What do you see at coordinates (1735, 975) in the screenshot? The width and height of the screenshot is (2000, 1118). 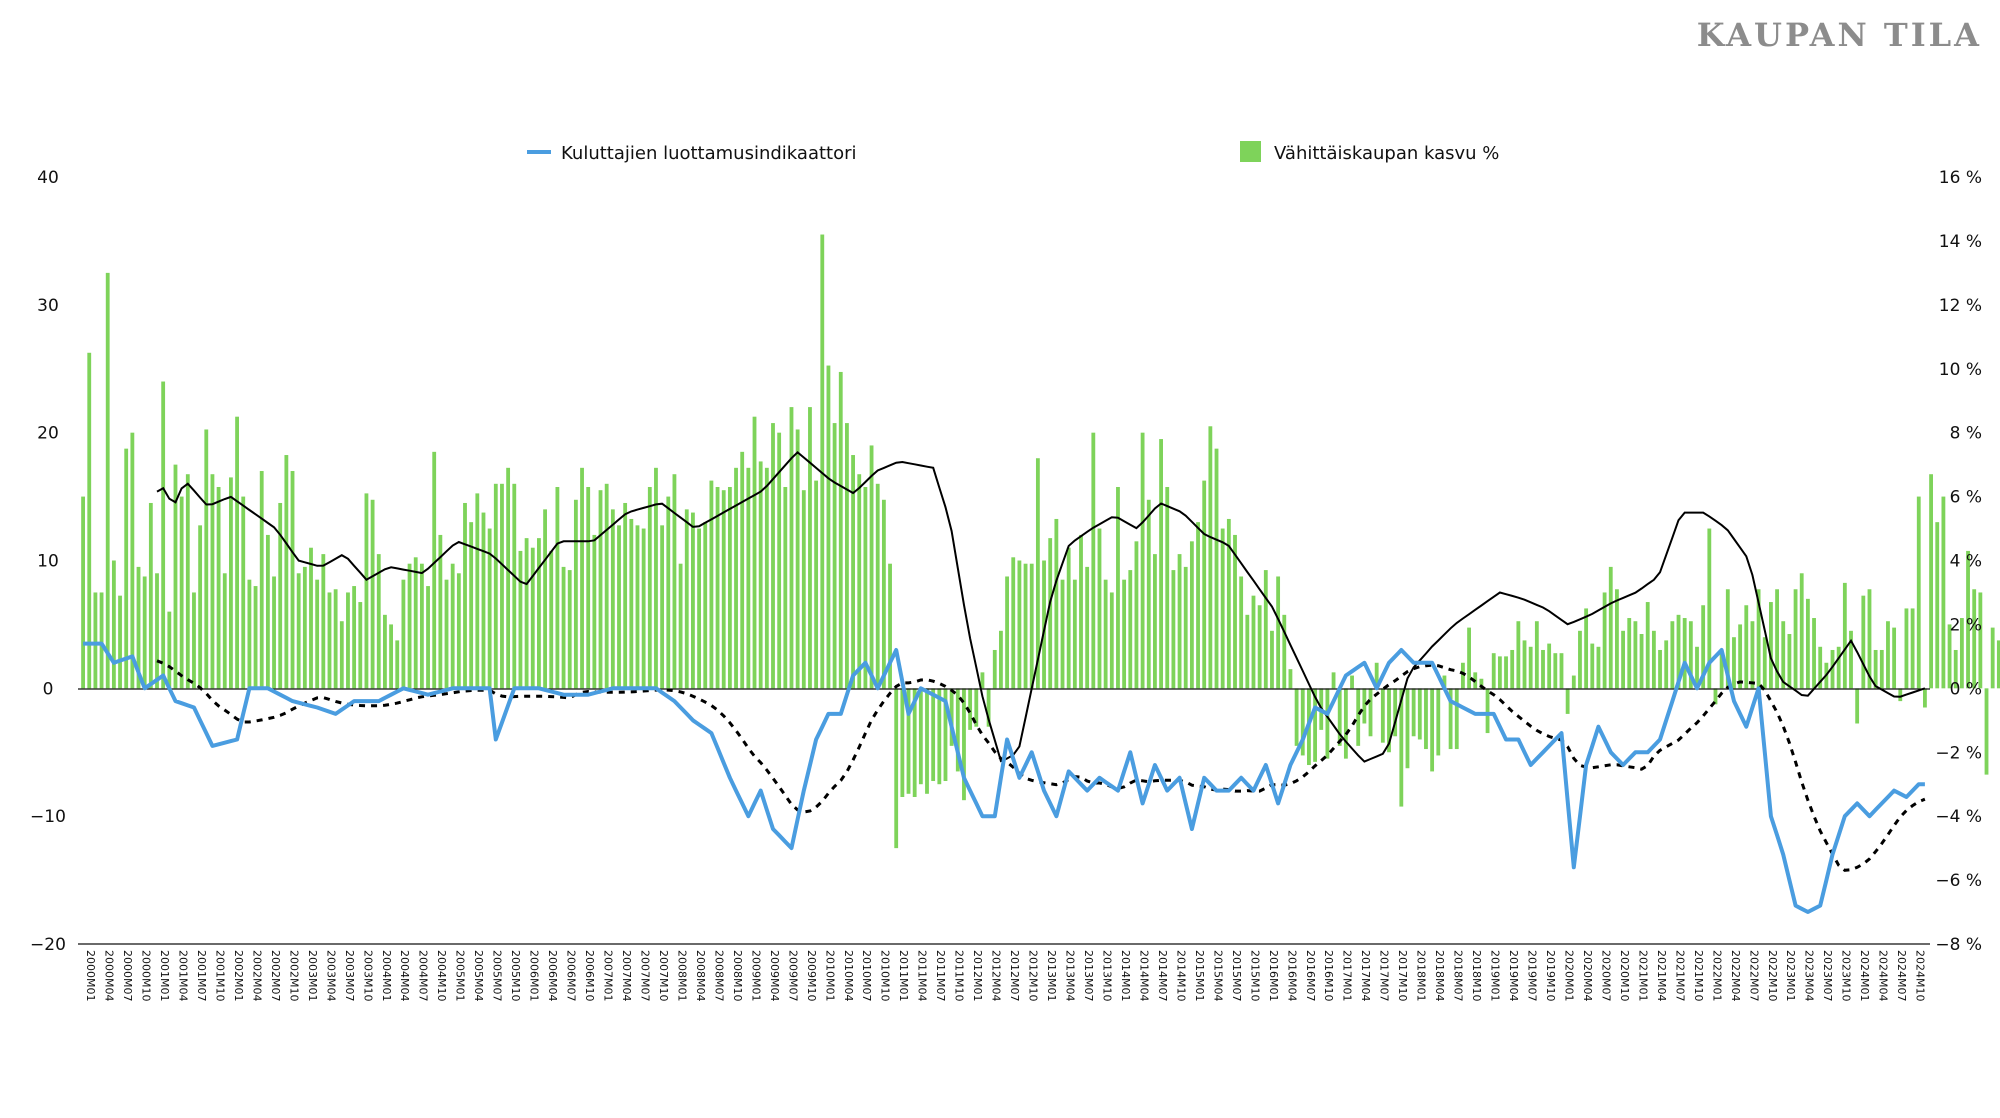 I see `x-tick-label: 2022M04` at bounding box center [1735, 975].